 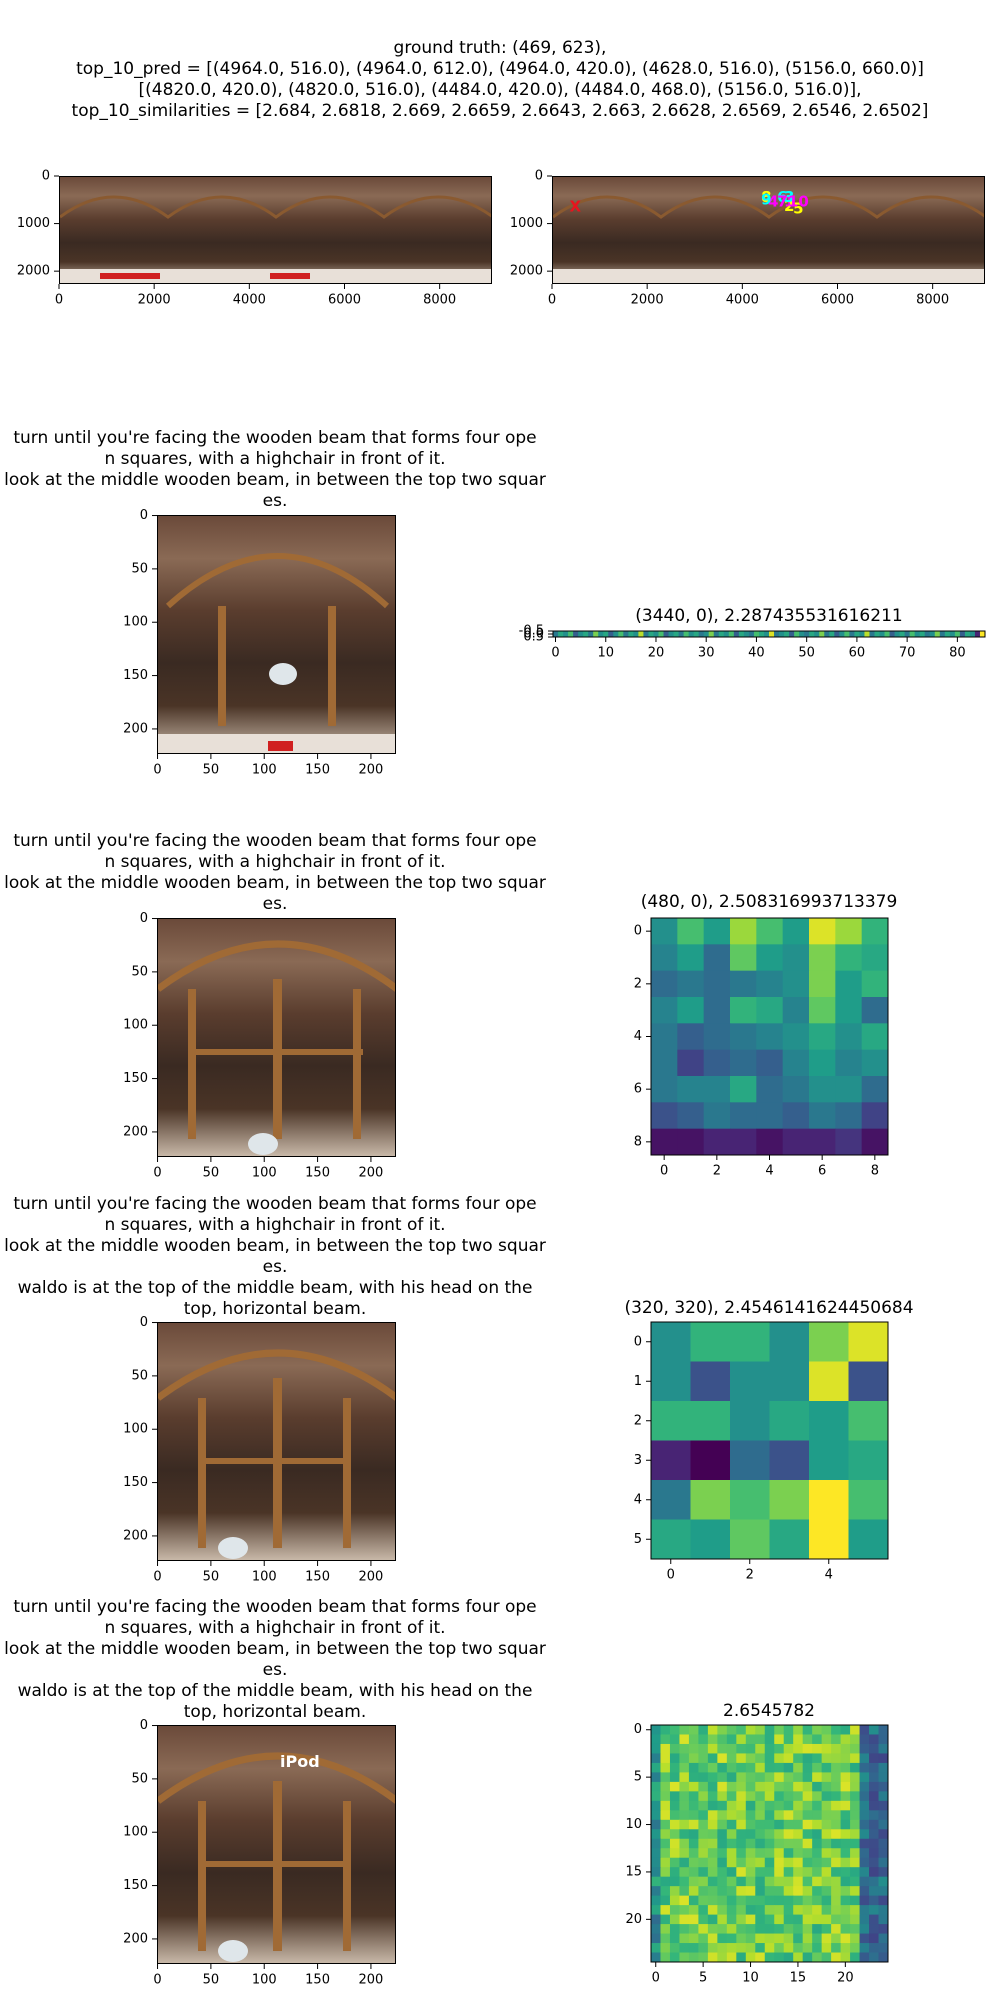 What do you see at coordinates (439, 300) in the screenshot?
I see `x-tick-label: 8000` at bounding box center [439, 300].